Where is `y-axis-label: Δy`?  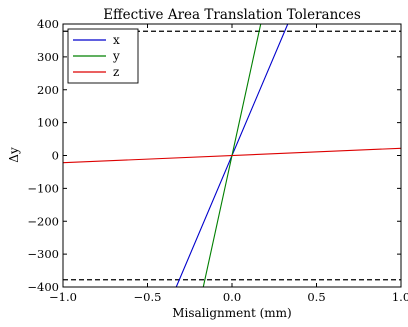 y-axis-label: Δy is located at coordinates (14, 155).